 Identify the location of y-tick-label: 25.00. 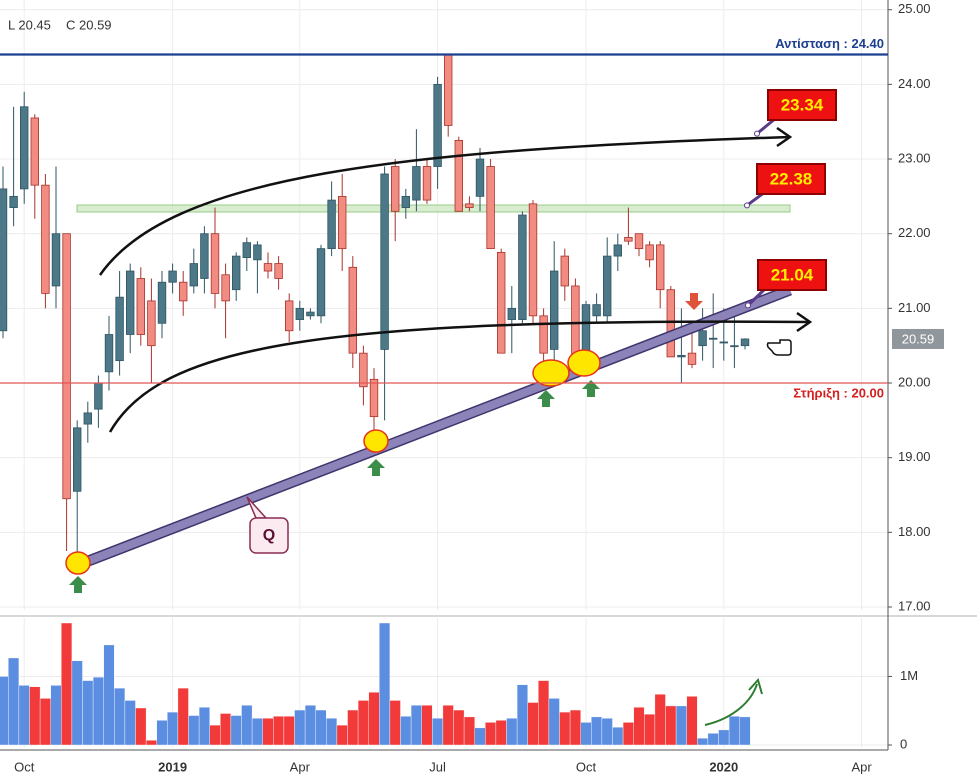
(914, 8).